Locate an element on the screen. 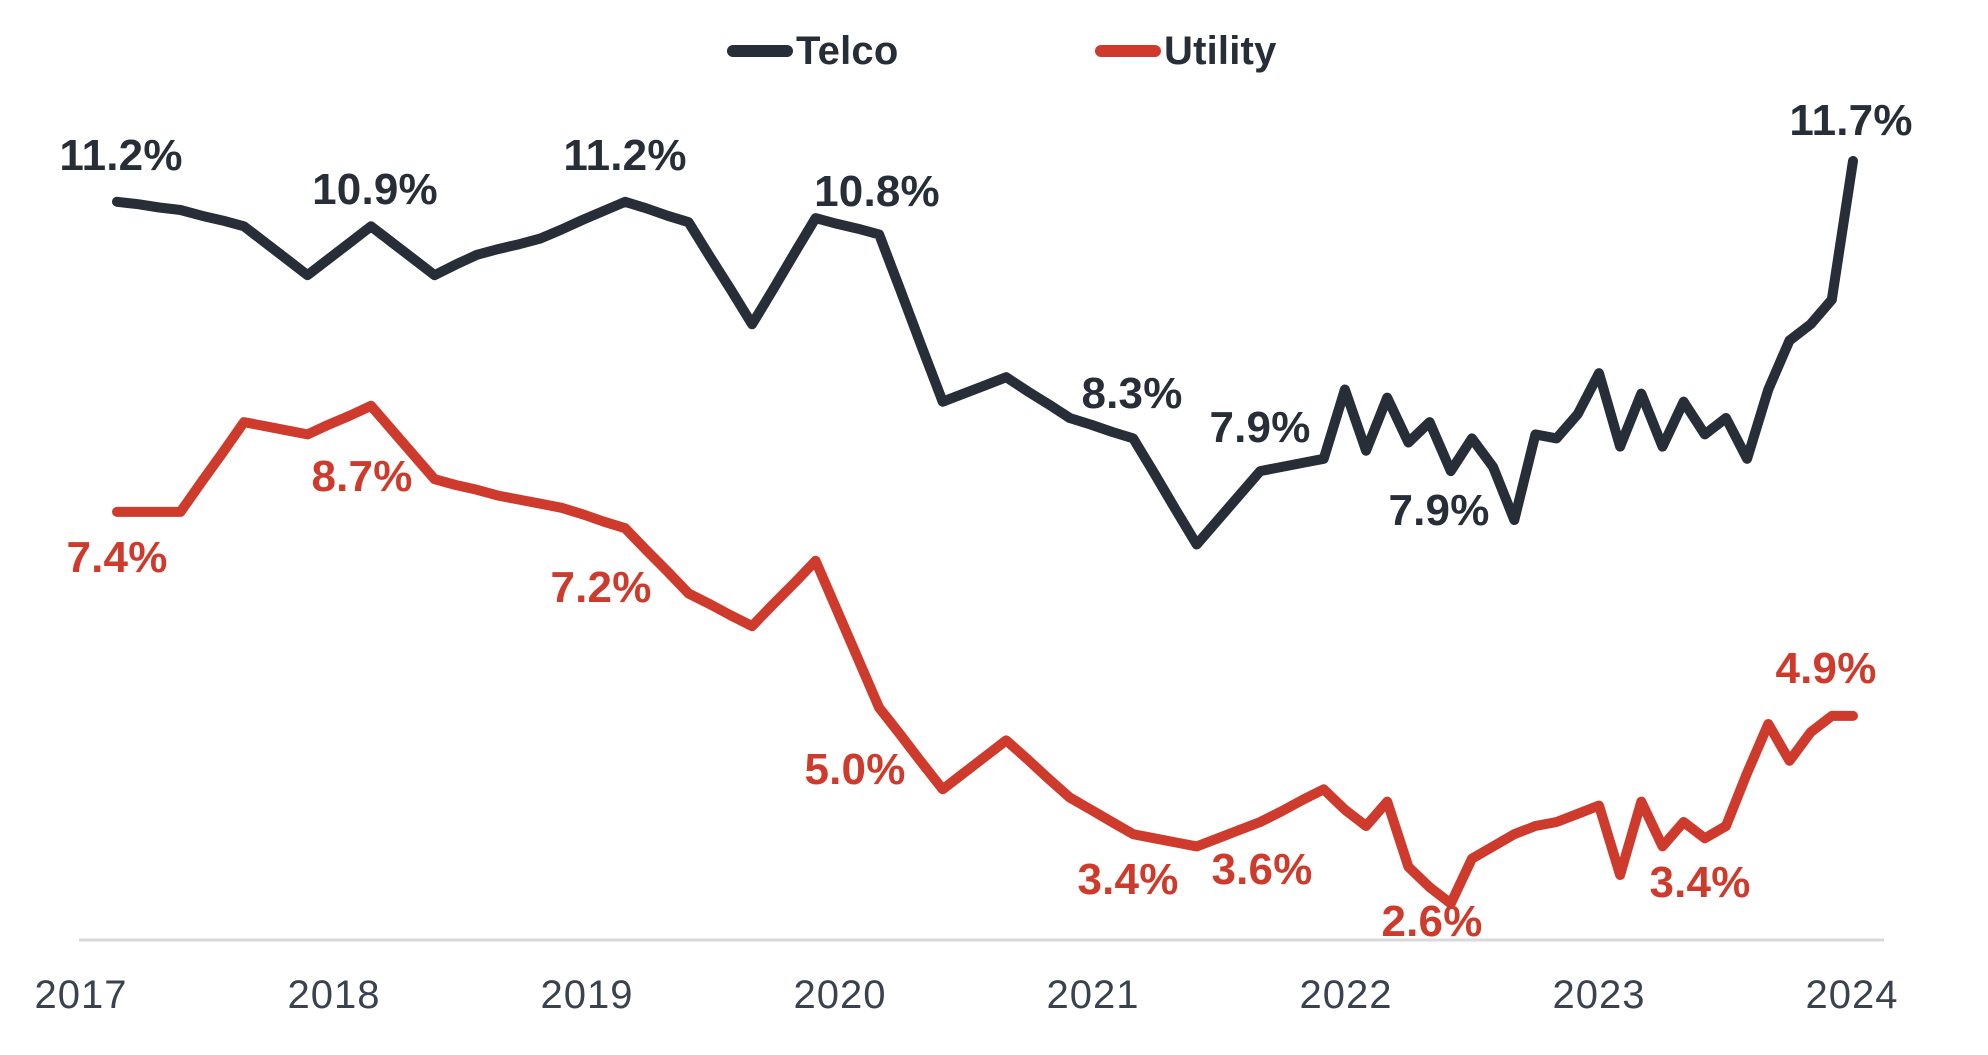  utility-data-label: 5.0% is located at coordinates (854, 769).